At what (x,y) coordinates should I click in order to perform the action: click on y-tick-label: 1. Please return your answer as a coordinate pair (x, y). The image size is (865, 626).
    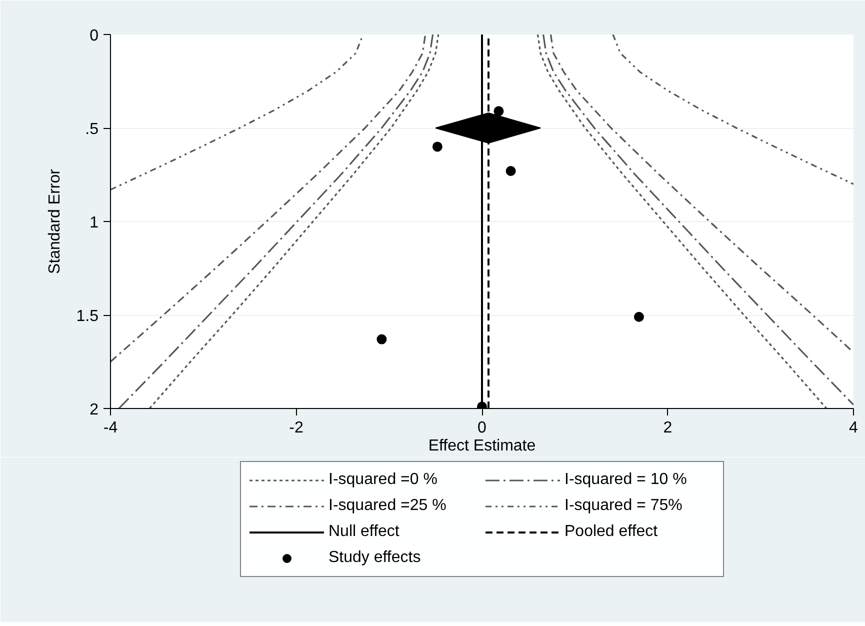
    Looking at the image, I should click on (94, 223).